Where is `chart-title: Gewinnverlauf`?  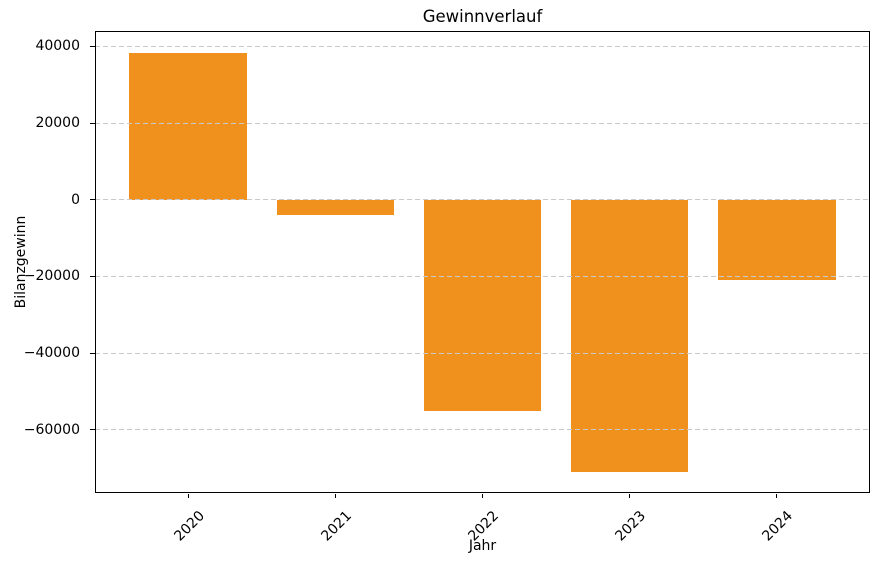 chart-title: Gewinnverlauf is located at coordinates (482, 16).